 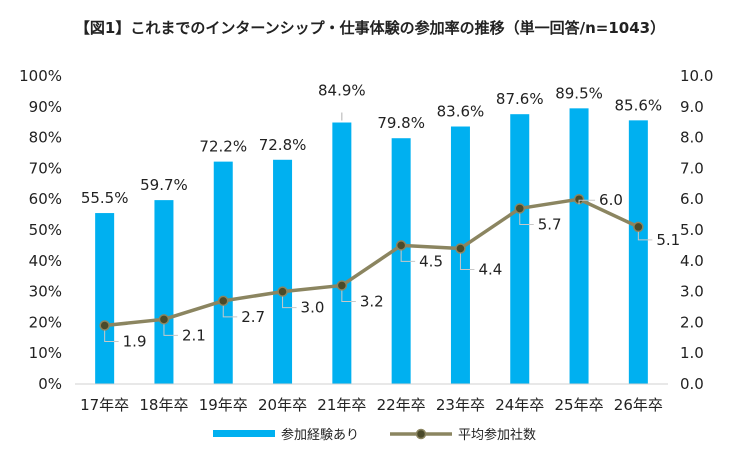 What do you see at coordinates (45, 322) in the screenshot?
I see `left-axis-tick-label: 20%` at bounding box center [45, 322].